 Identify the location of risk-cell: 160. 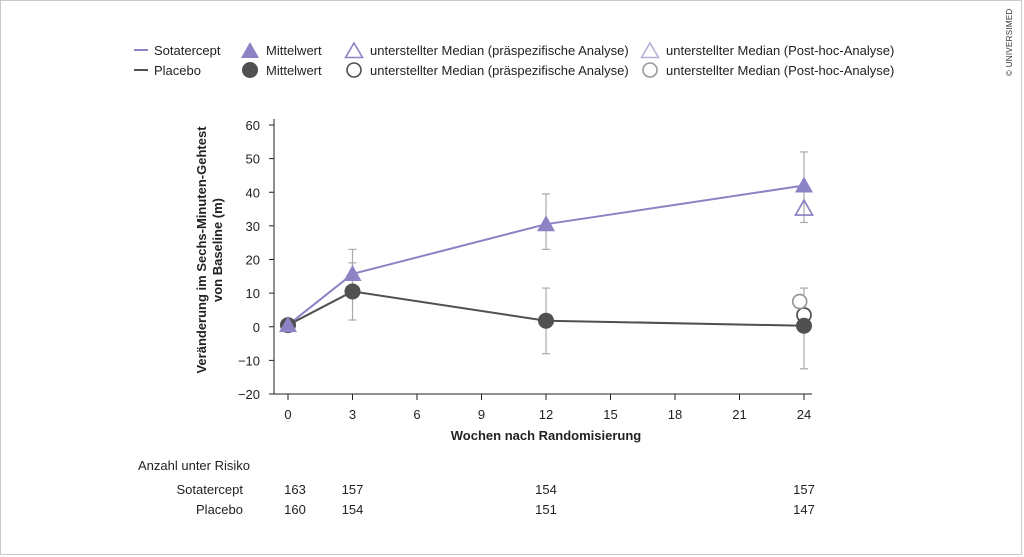
(295, 509).